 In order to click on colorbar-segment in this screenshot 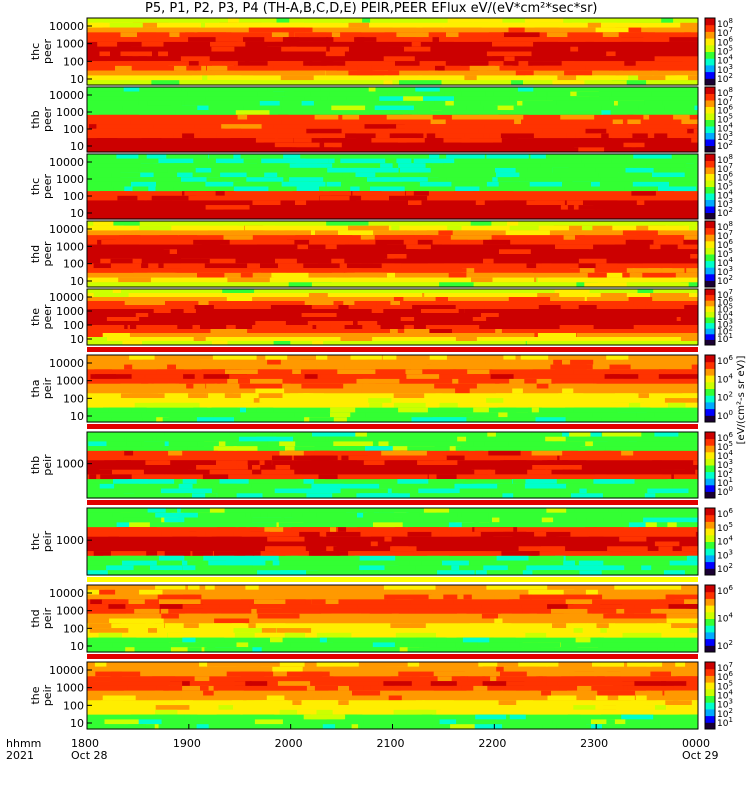, I will do `click(710, 462)`.